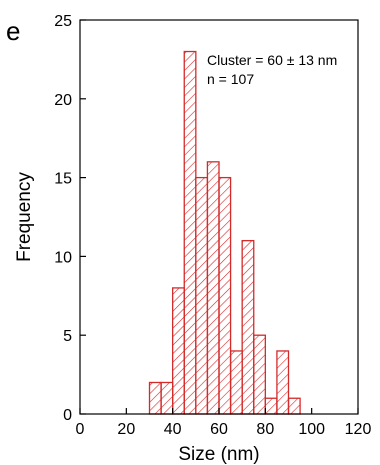  Describe the element at coordinates (358, 429) in the screenshot. I see `x-tick-label: 120` at that location.